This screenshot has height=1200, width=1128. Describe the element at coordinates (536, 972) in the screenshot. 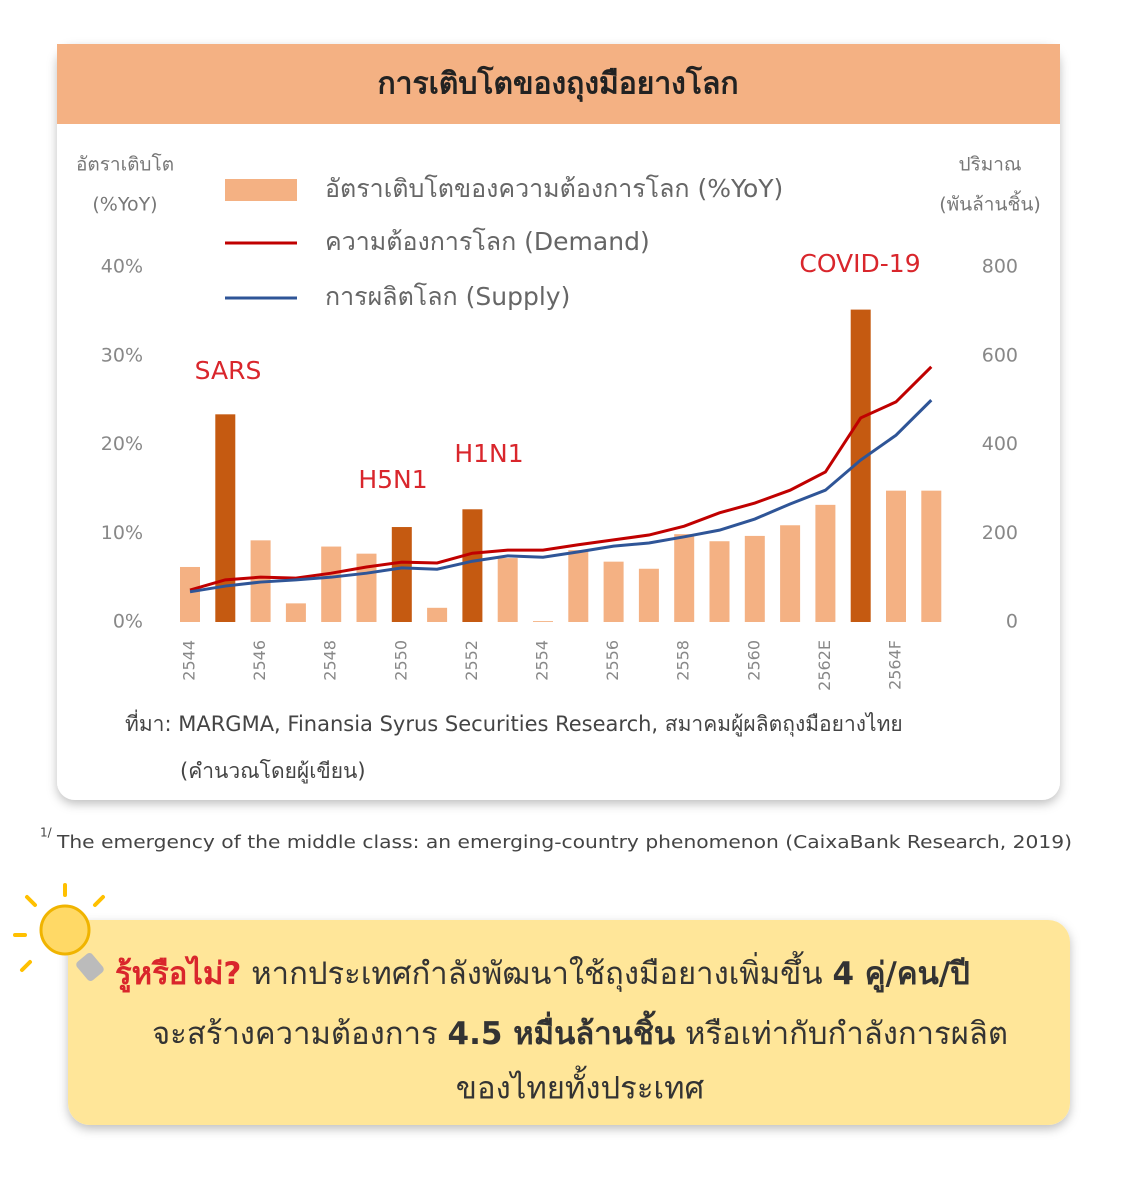

I see `callout-text: หากประเทศกำลังพัฒนาใช้ถุงมือยางเพิ่มขึ้น` at that location.